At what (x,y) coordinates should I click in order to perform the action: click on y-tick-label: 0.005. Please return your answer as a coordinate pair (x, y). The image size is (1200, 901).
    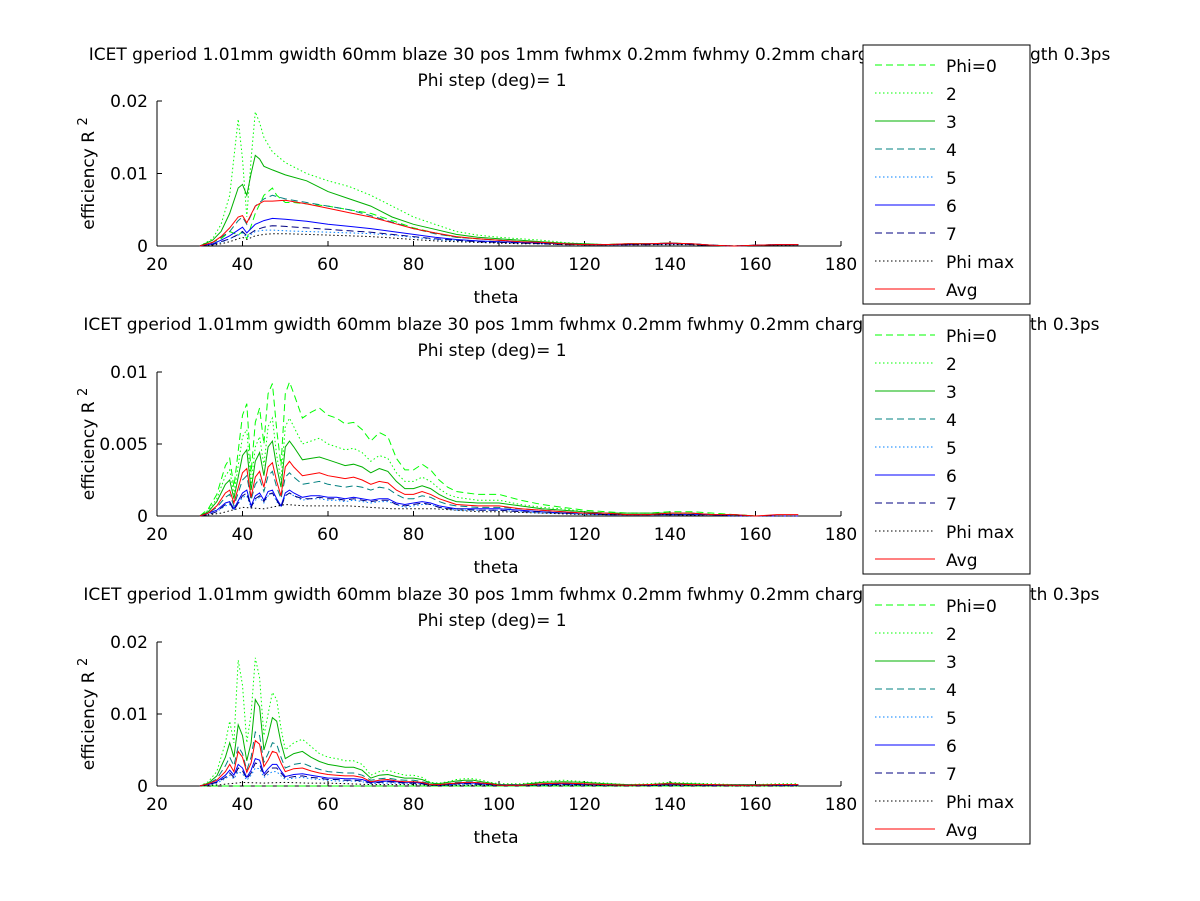
    Looking at the image, I should click on (123, 445).